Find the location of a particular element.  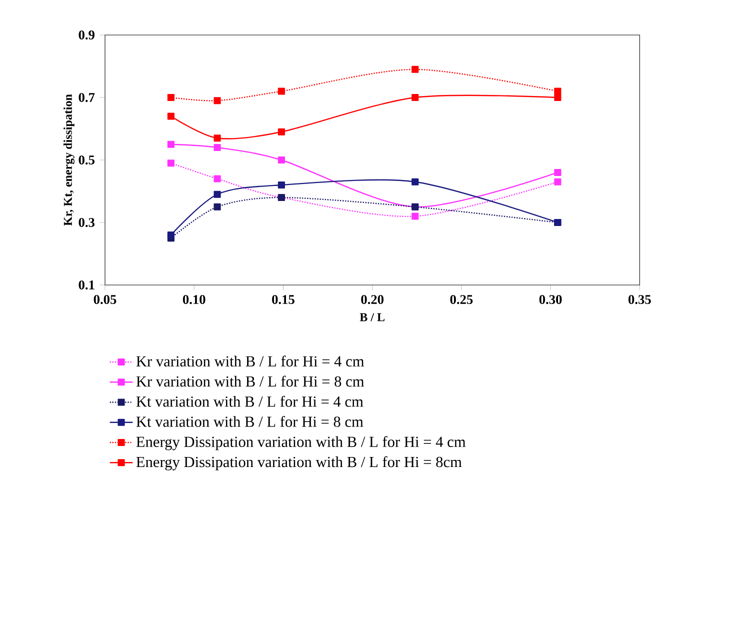

legend-label: Kt variation with B / L for Hi = 4 cm is located at coordinates (250, 401).